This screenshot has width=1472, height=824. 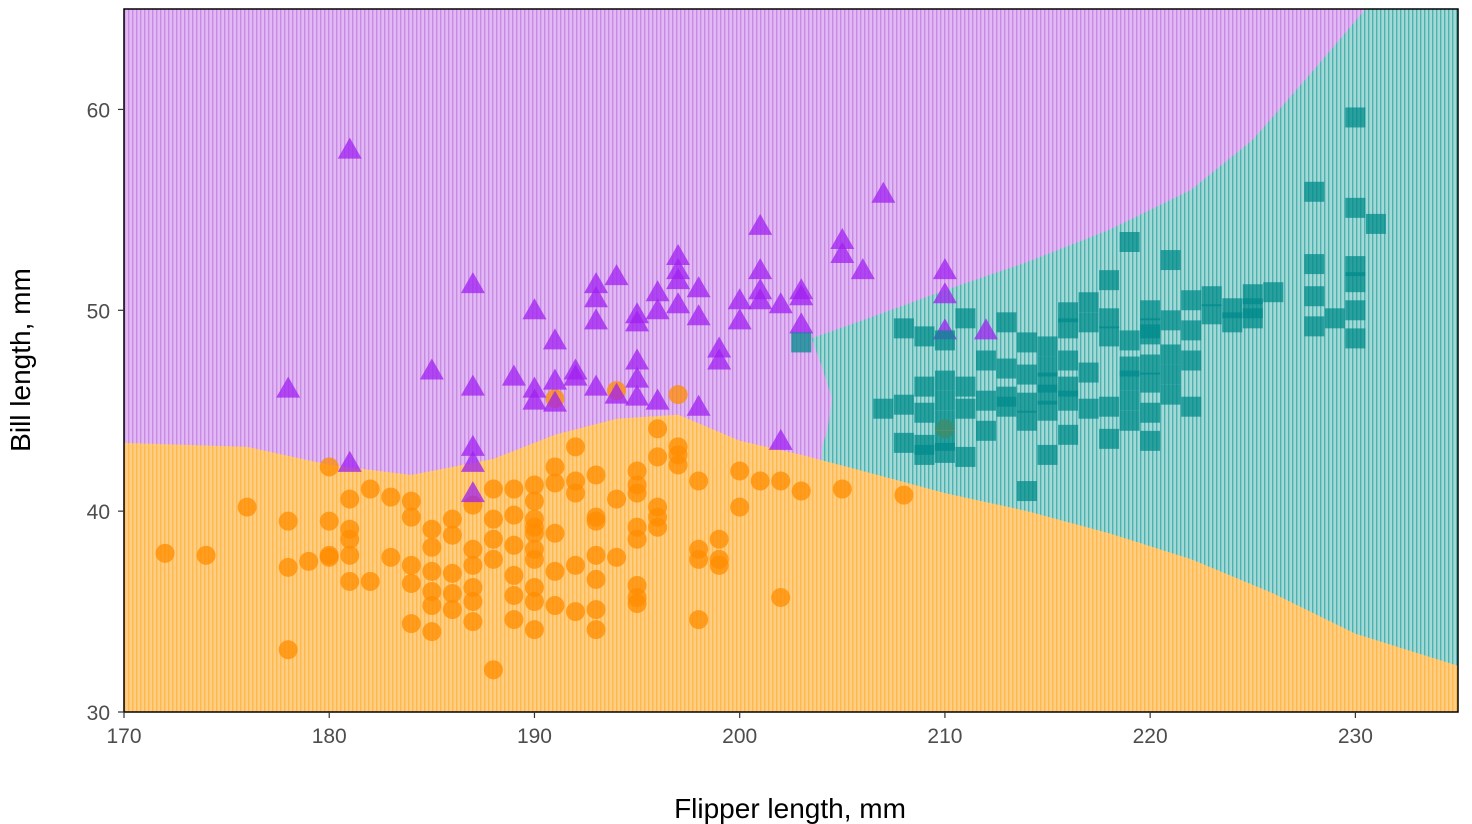 I want to click on x-tick-label: 210, so click(x=944, y=736).